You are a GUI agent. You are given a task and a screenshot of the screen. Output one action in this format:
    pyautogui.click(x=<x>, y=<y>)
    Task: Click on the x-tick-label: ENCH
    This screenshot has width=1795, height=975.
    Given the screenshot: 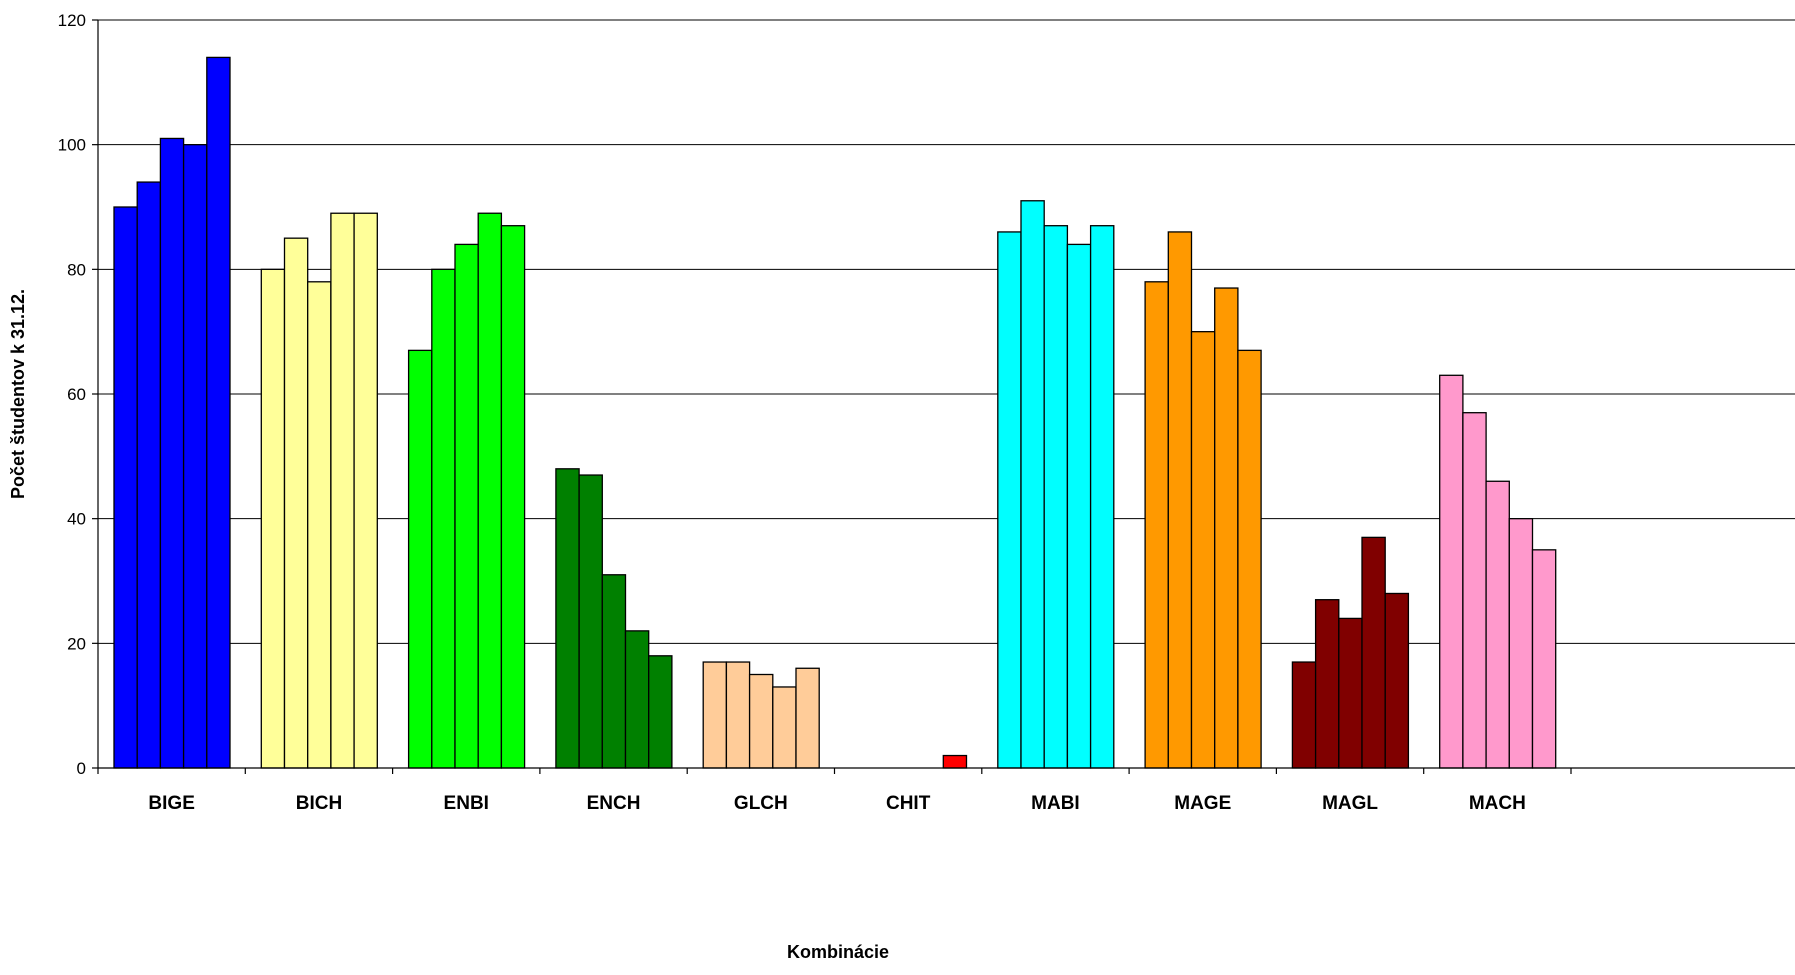 What is the action you would take?
    pyautogui.click(x=614, y=803)
    